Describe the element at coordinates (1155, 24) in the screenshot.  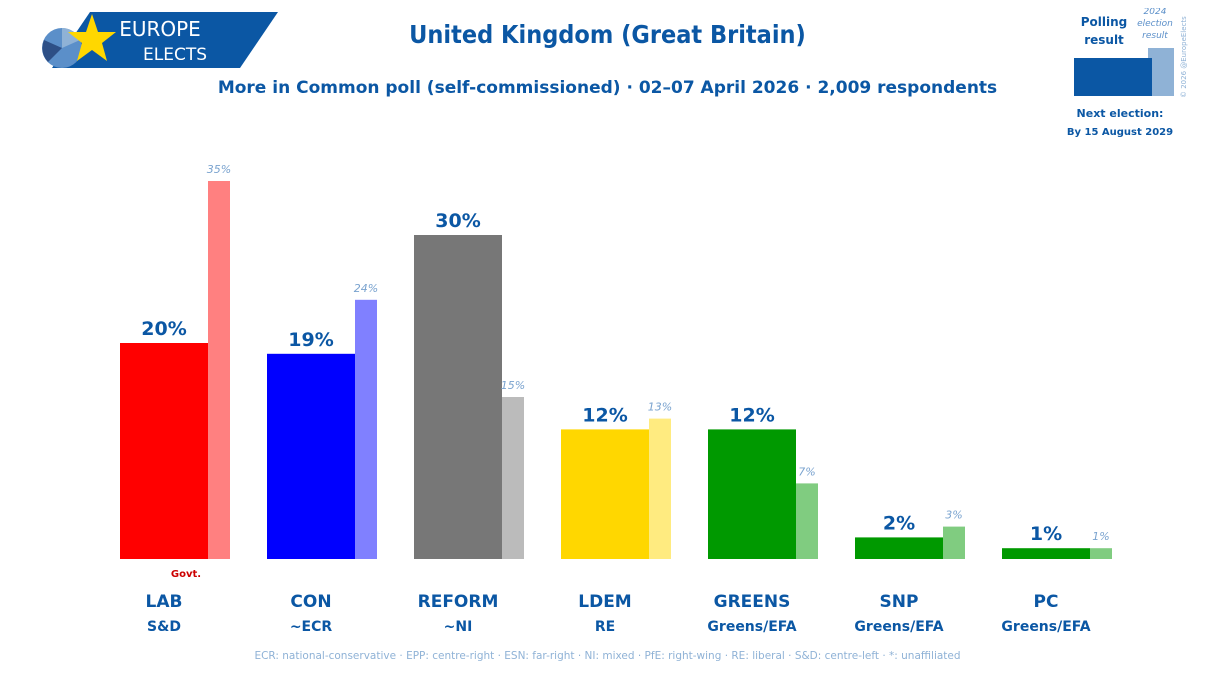
I see `legend-prev-label-2: election` at that location.